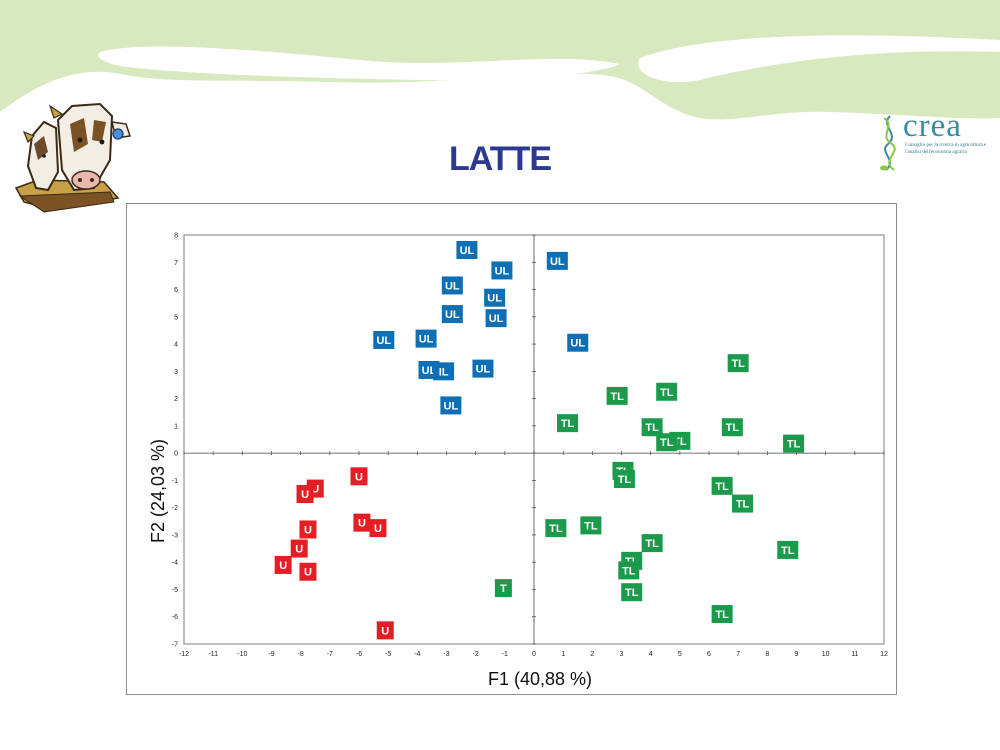 The image size is (1000, 750). I want to click on x-tick-label: 12, so click(884, 654).